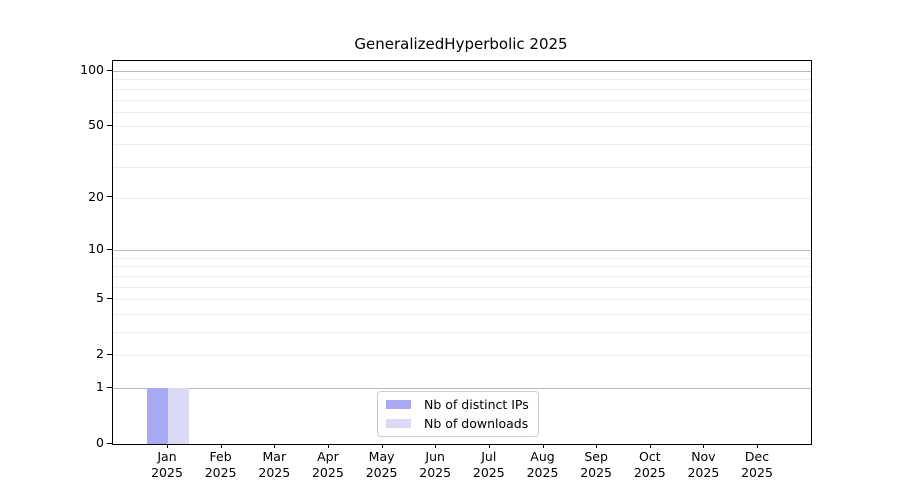  I want to click on x-tick-label: Jan 2025, so click(167, 464).